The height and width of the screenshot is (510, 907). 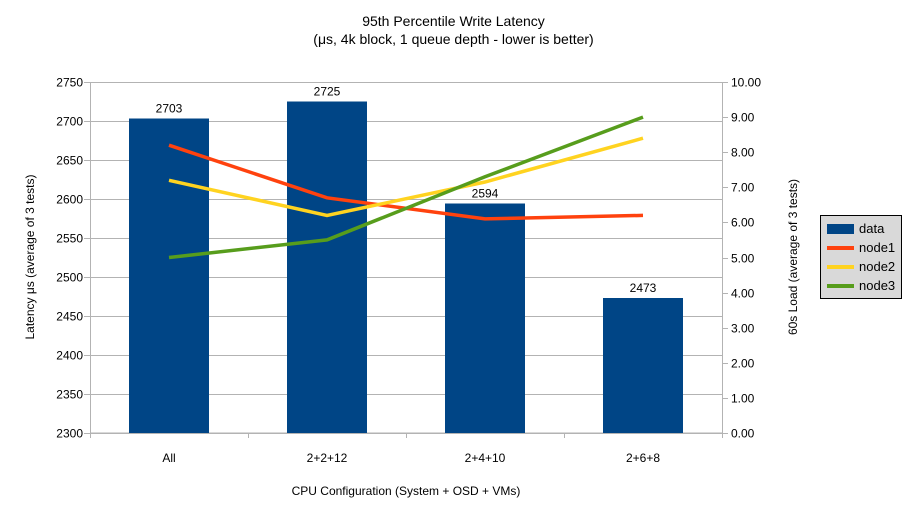 What do you see at coordinates (840, 266) in the screenshot?
I see `legend-swatch-node2` at bounding box center [840, 266].